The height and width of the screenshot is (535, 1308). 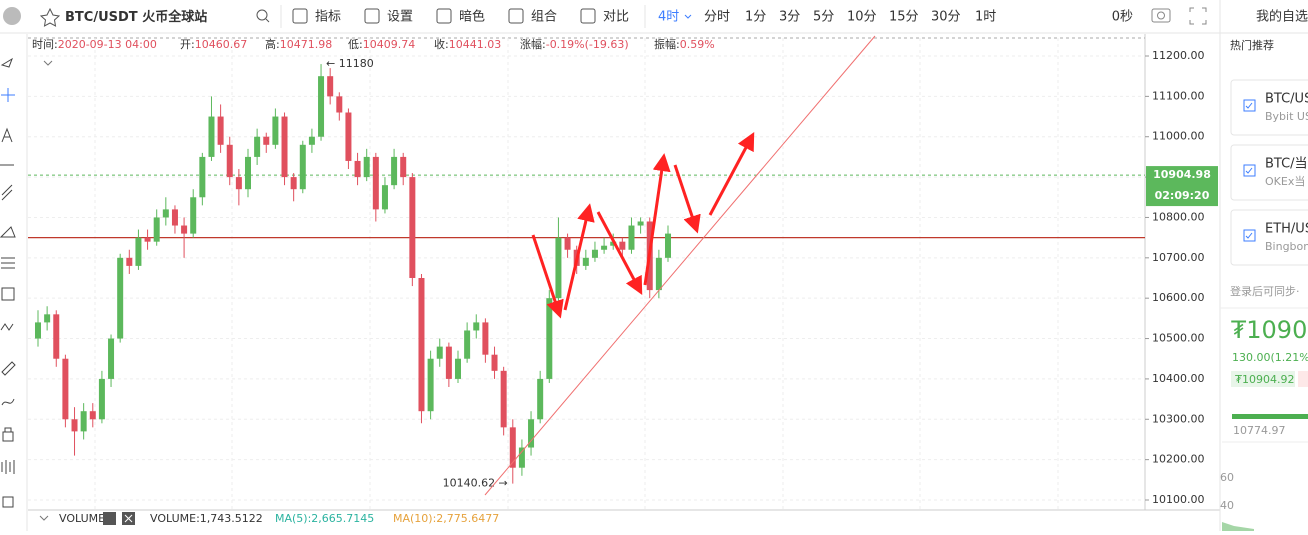 I want to click on check, so click(x=1249, y=170).